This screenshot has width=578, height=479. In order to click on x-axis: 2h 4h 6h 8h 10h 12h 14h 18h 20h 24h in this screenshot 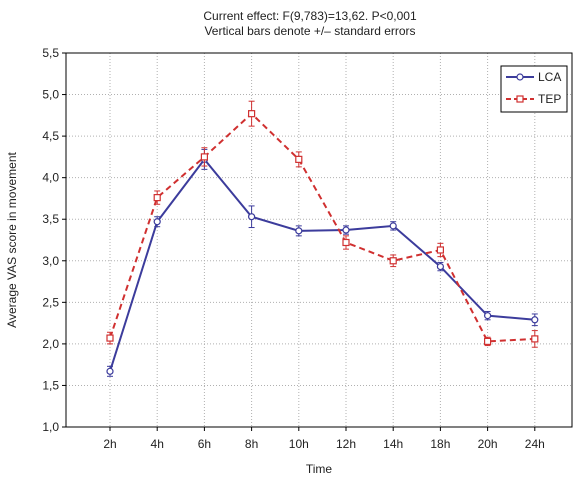, I will do `click(324, 439)`.